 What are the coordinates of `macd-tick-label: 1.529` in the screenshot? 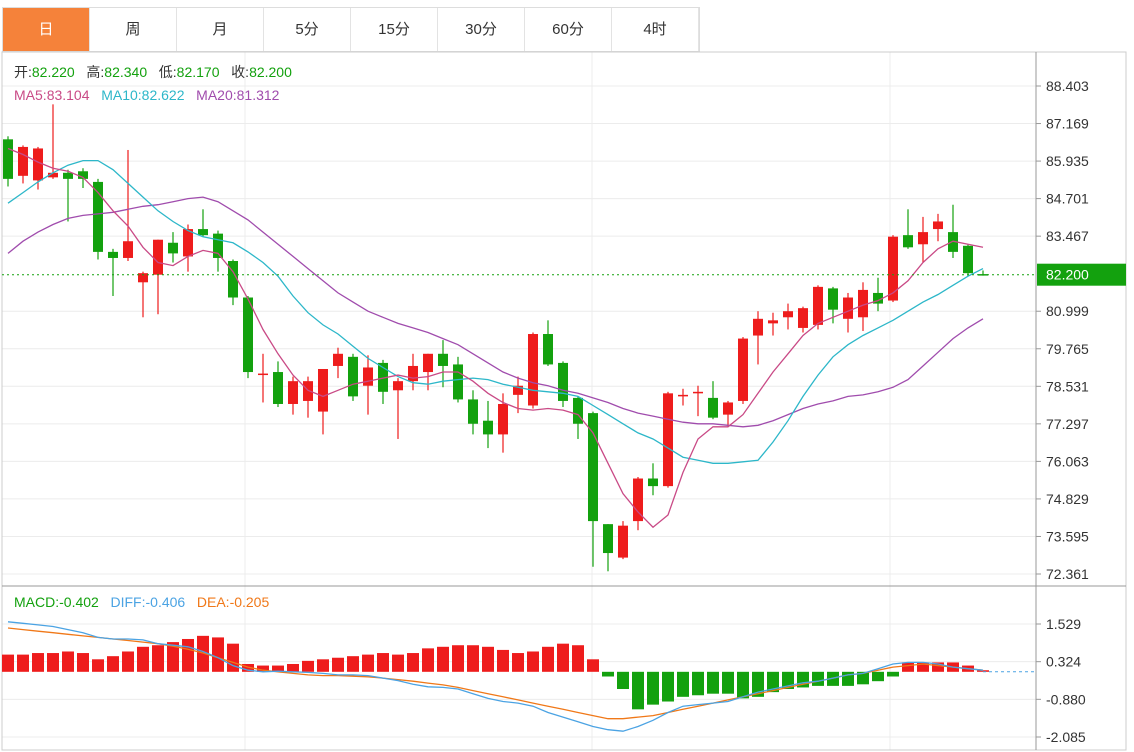 It's located at (1063, 624).